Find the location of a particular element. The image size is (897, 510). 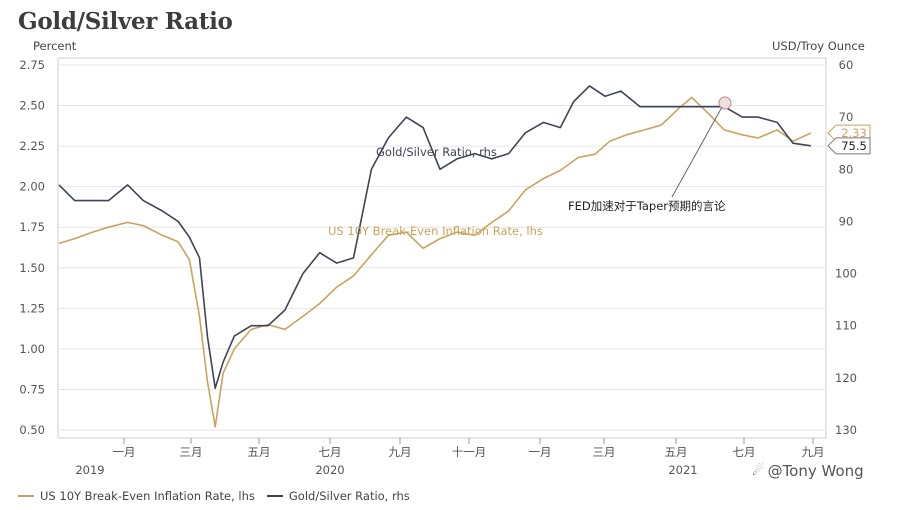

last-ratio-value: 75.5 is located at coordinates (854, 146).